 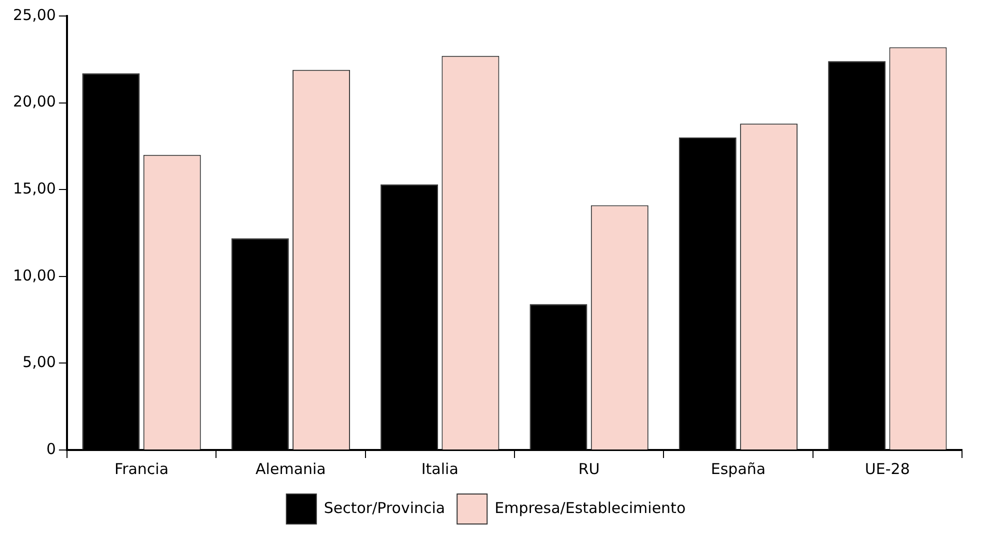 What do you see at coordinates (39, 362) in the screenshot?
I see `y-tick-label: 5,00` at bounding box center [39, 362].